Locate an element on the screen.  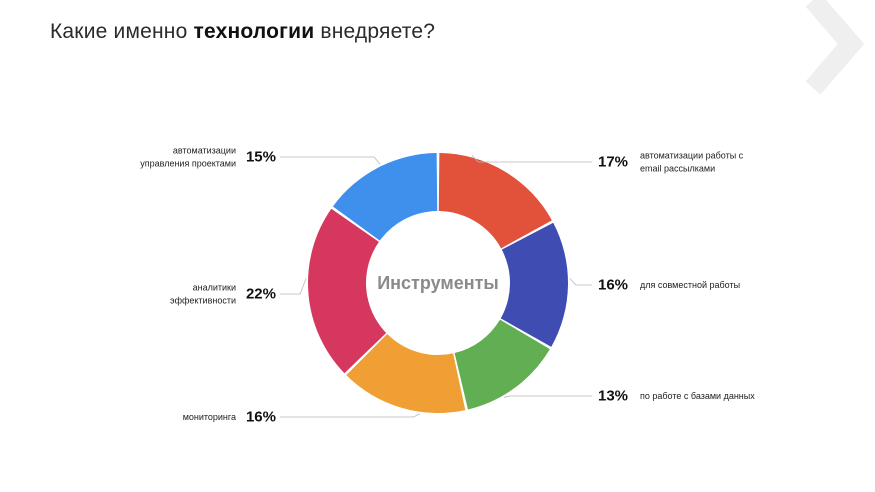
slice-category-line: автоматизации работы с is located at coordinates (692, 156).